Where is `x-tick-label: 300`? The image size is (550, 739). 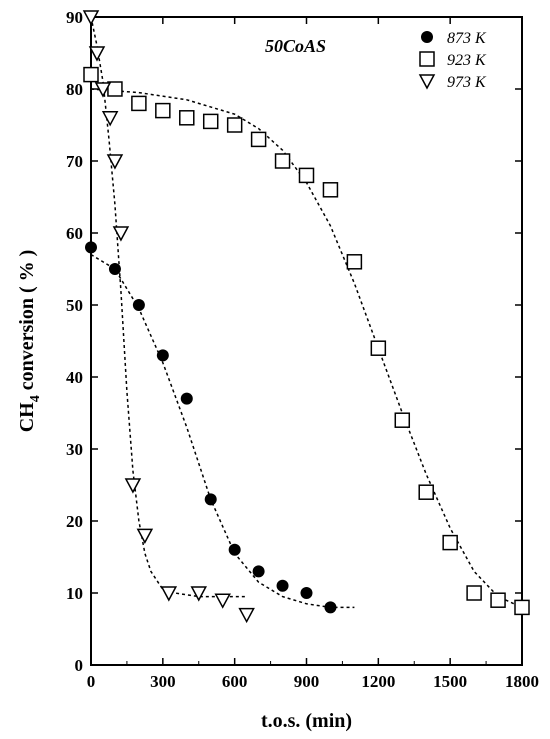
x-tick-label: 300 is located at coordinates (163, 681).